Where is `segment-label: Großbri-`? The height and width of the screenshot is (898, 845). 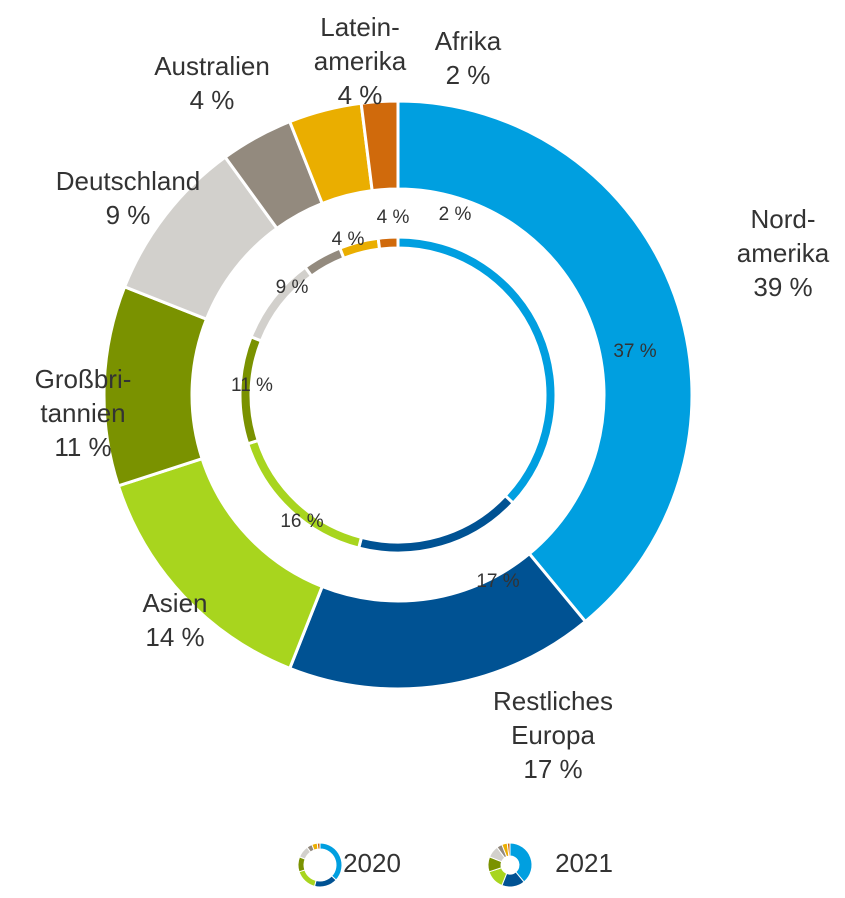 segment-label: Großbri- is located at coordinates (83, 379).